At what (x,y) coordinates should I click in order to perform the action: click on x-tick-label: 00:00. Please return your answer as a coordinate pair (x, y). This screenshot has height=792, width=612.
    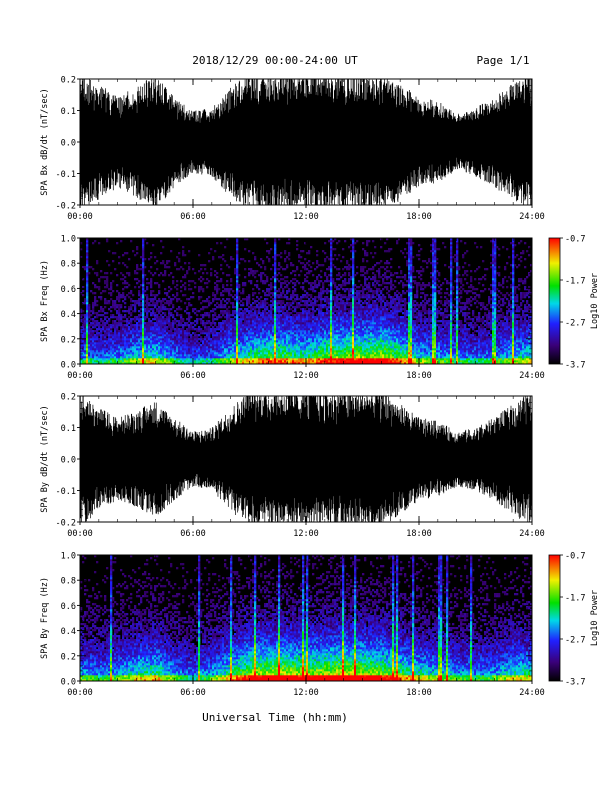
    Looking at the image, I should click on (80, 217).